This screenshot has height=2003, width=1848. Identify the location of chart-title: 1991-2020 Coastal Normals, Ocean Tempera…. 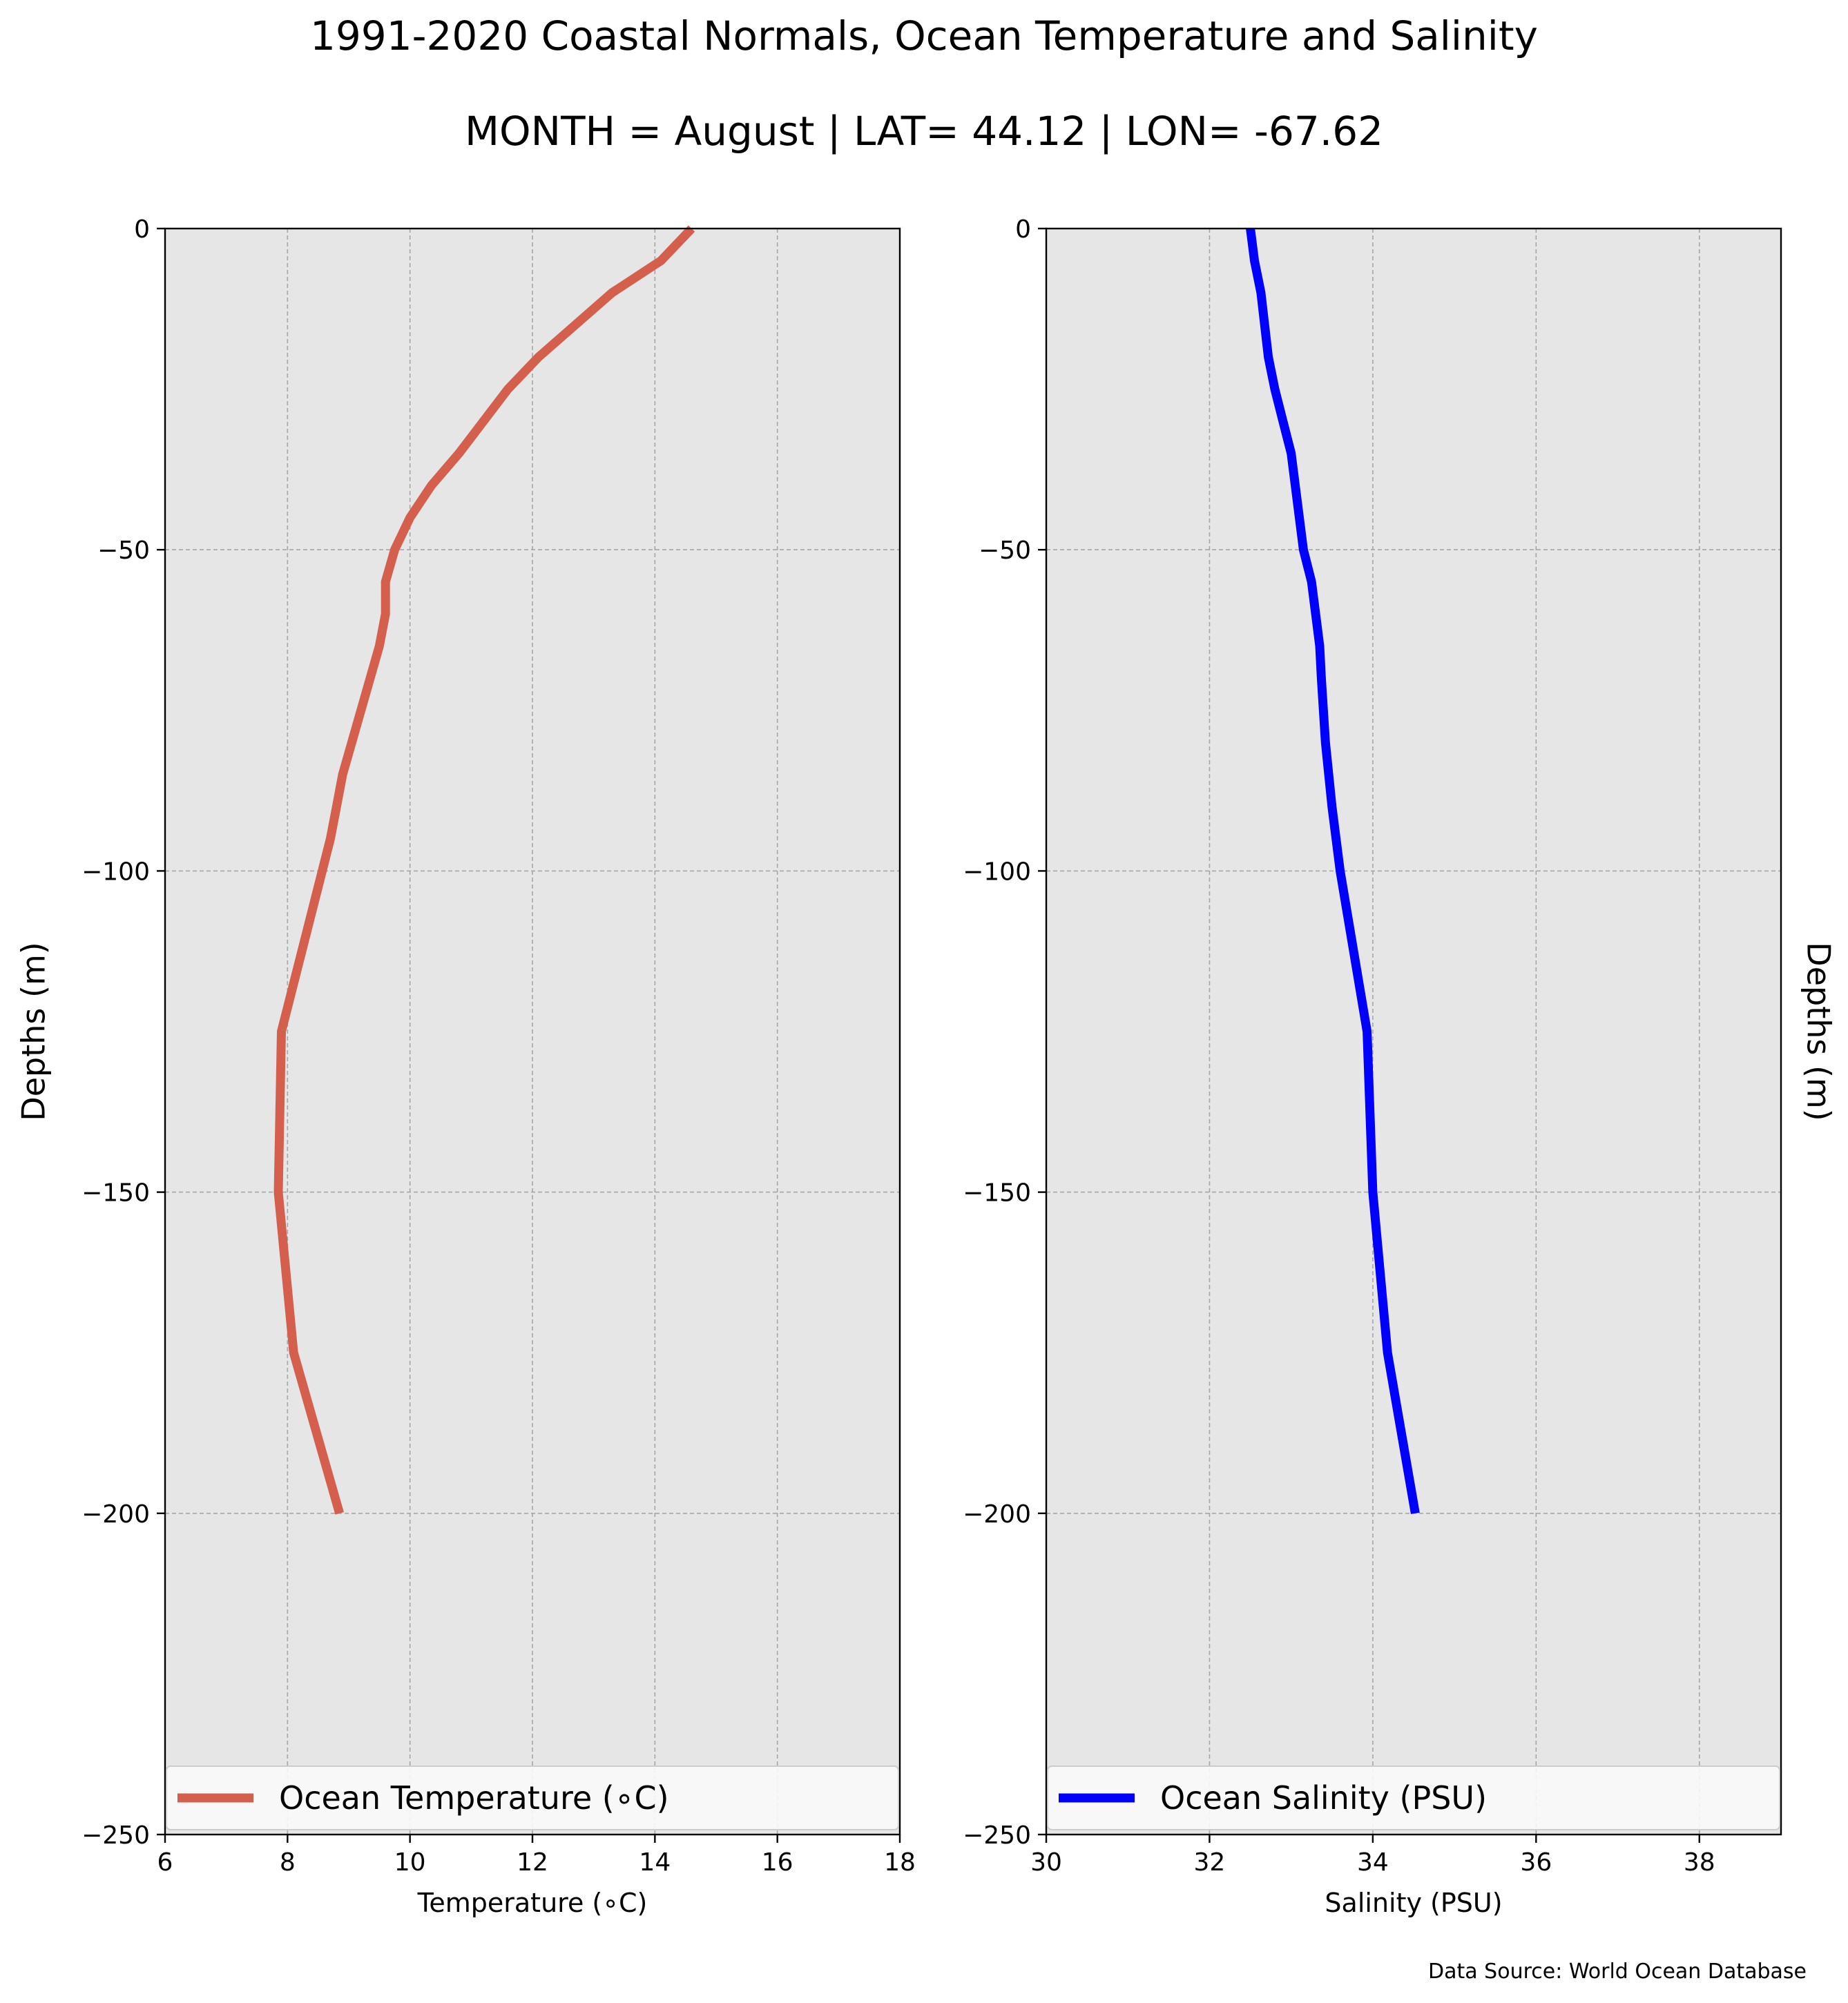
(924, 35).